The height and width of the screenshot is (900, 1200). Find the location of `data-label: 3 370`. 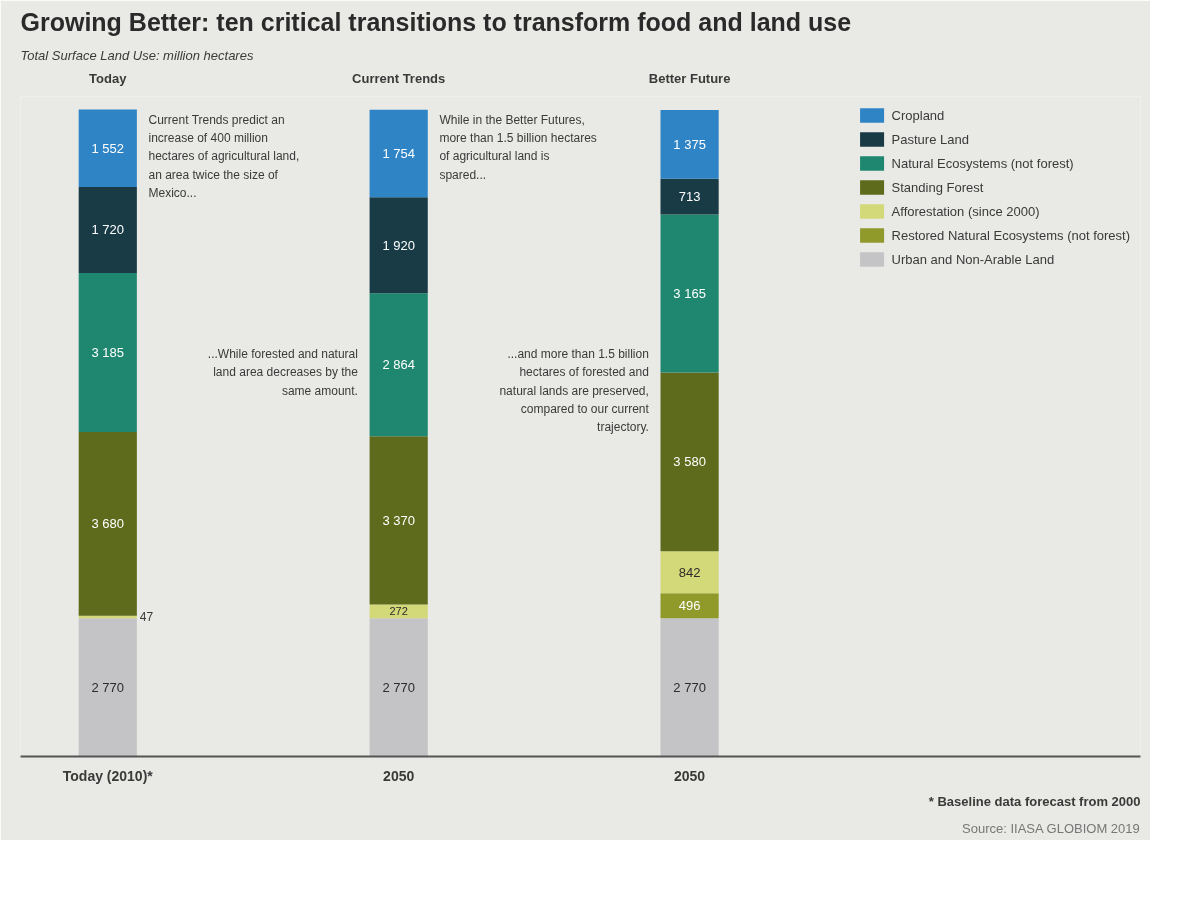

data-label: 3 370 is located at coordinates (398, 520).